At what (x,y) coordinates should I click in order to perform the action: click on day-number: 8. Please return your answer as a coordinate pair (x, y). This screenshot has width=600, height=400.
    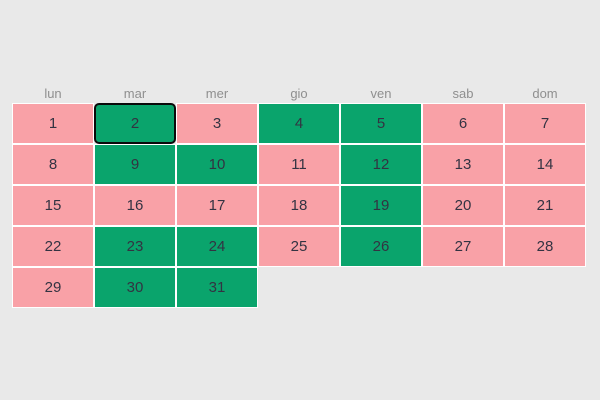
    Looking at the image, I should click on (53, 164).